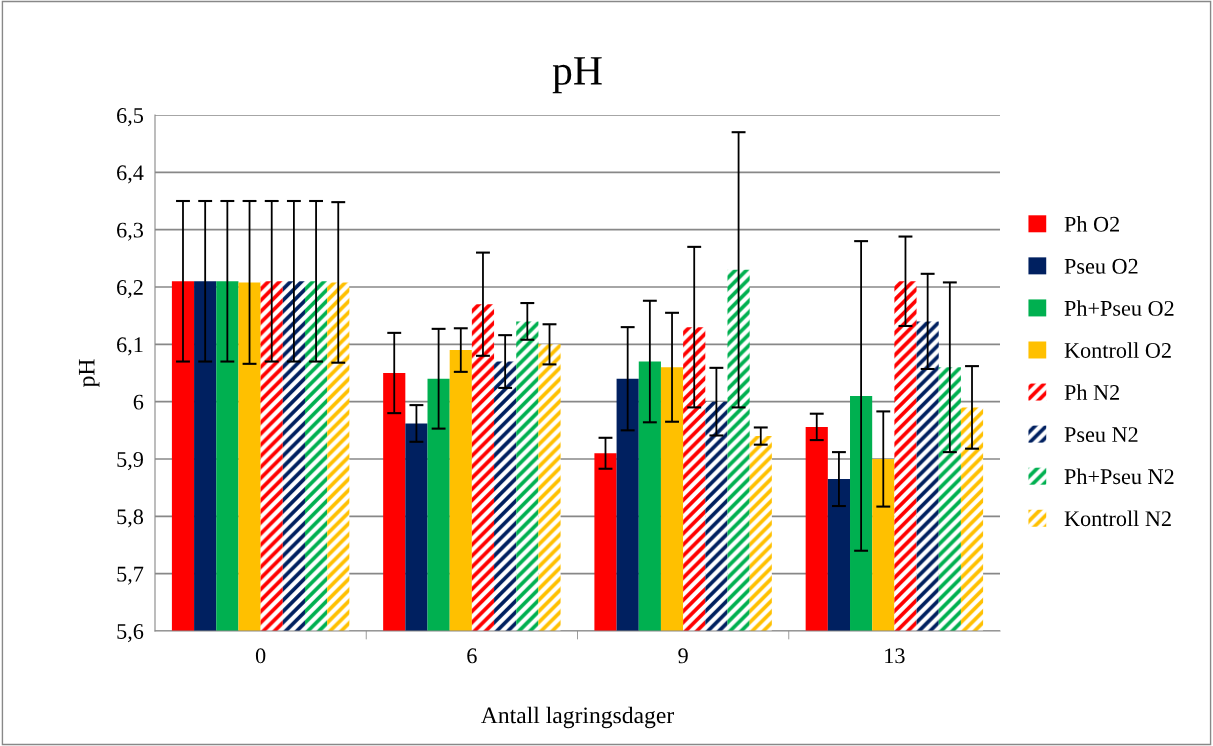 The height and width of the screenshot is (746, 1213). What do you see at coordinates (130, 461) in the screenshot?
I see `y-tick-label: 5,9` at bounding box center [130, 461].